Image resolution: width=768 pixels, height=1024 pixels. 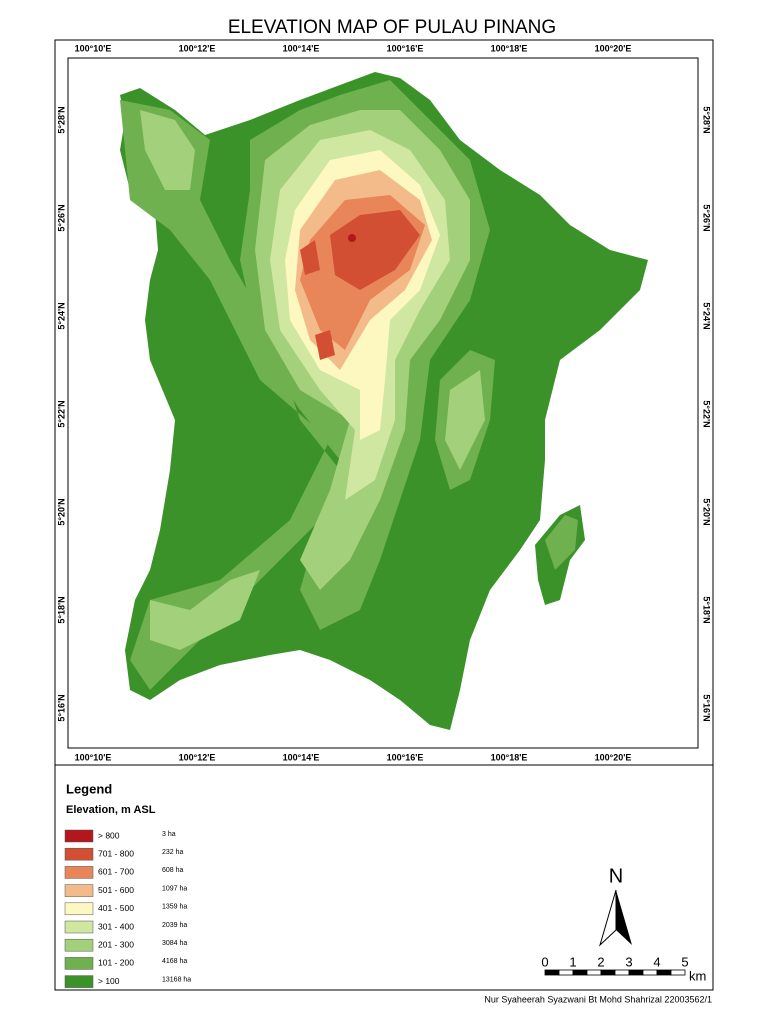 I want to click on legend-range: > 100, so click(x=109, y=981).